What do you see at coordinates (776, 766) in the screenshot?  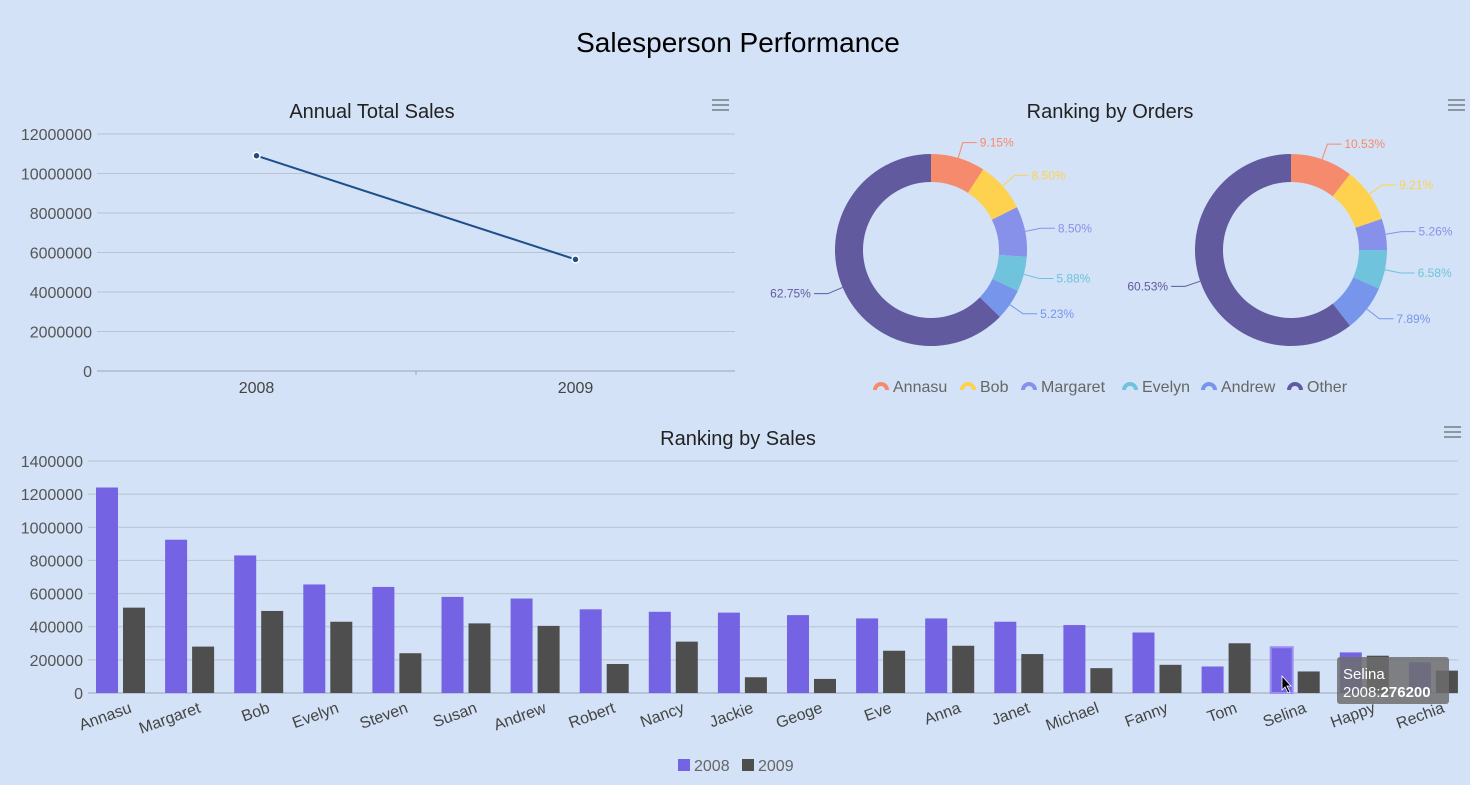 I see `legend-label: 2009` at bounding box center [776, 766].